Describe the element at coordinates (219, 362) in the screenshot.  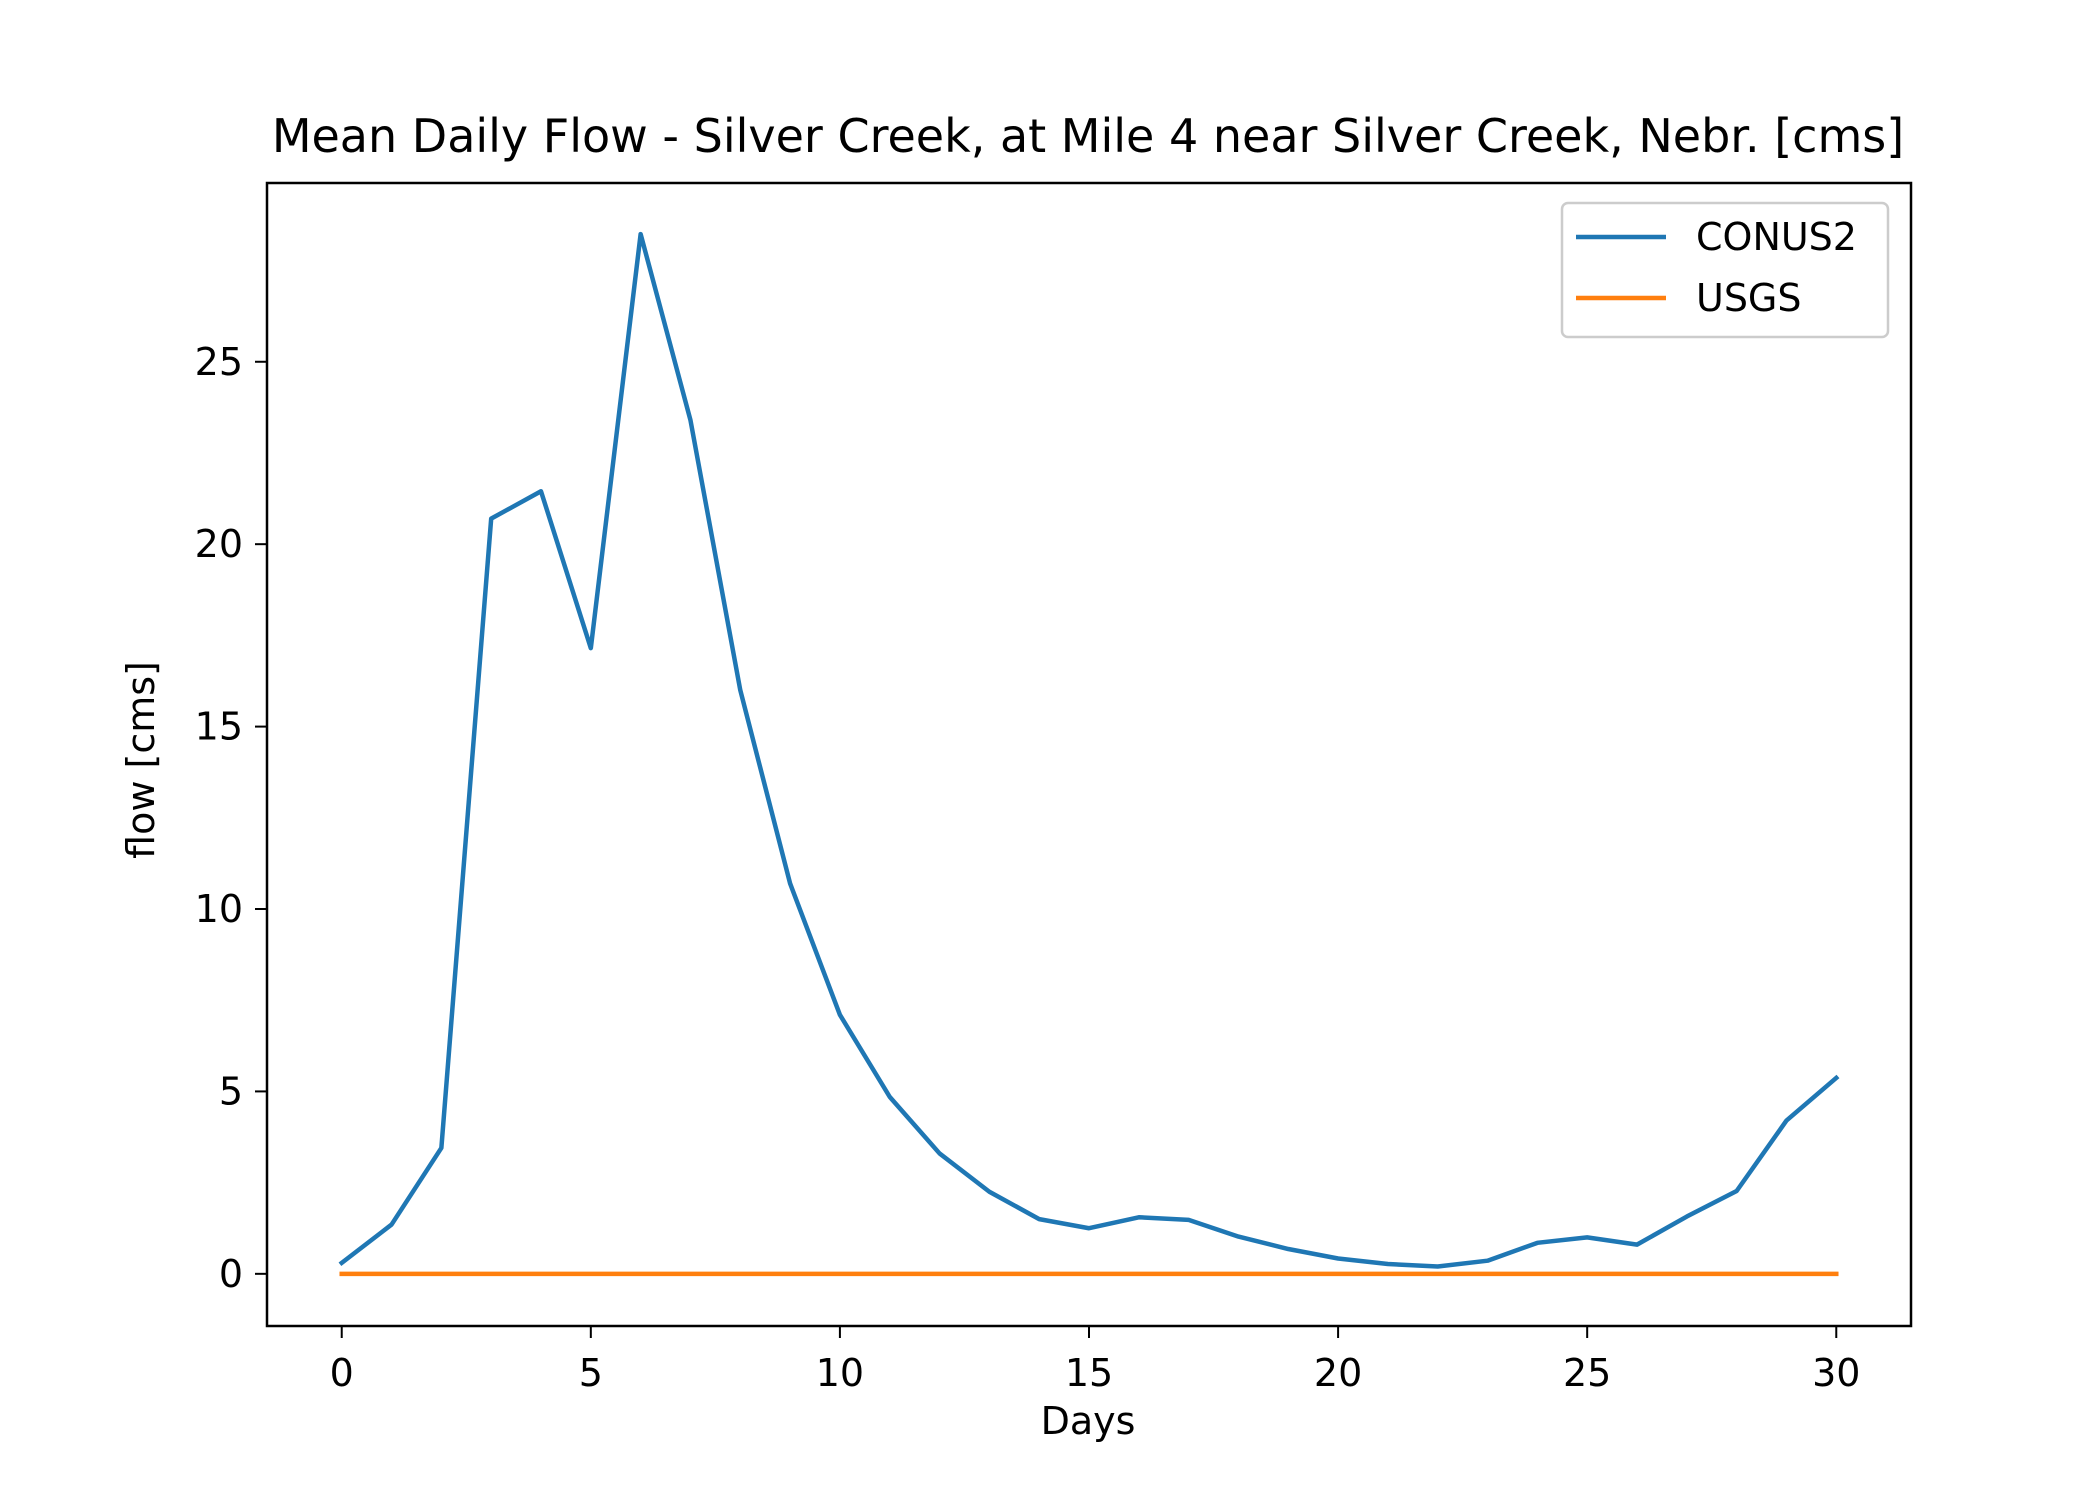
I see `y-tick-label: 25` at that location.